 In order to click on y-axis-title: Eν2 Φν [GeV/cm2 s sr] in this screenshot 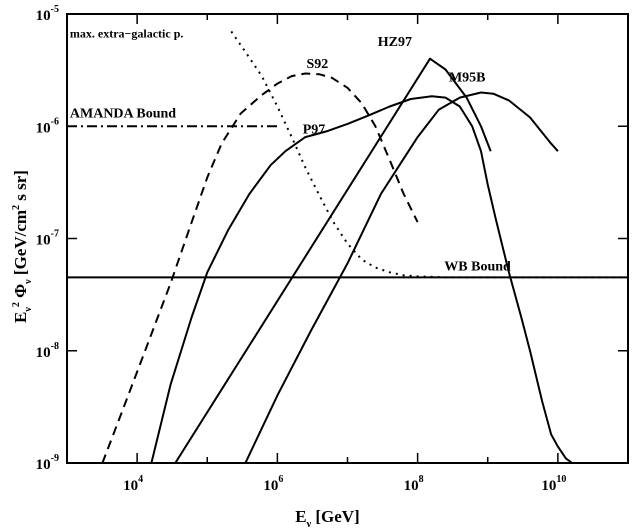, I will do `click(22, 246)`.